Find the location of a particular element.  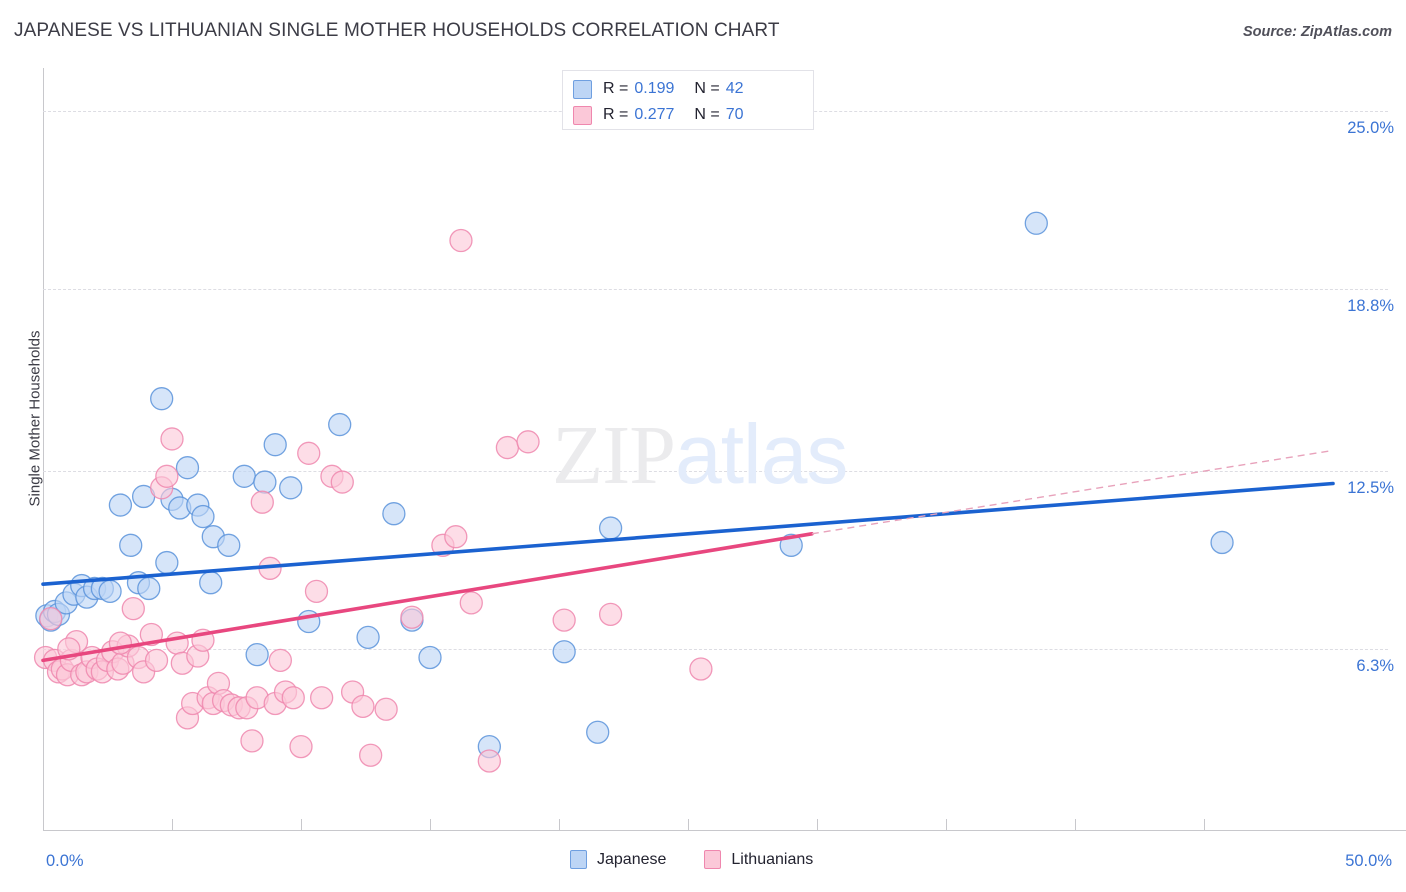

legend-item-lithuanians: Lithuanians is located at coordinates (758, 859).